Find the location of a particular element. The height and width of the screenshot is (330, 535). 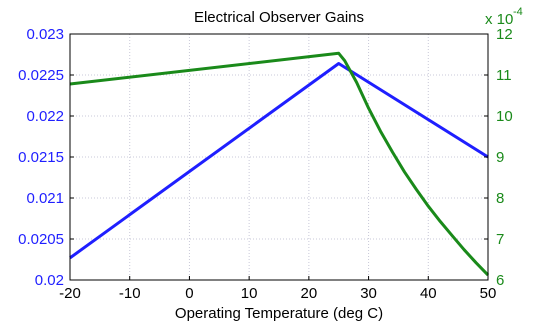

multiplier-base: x 10 is located at coordinates (499, 19).